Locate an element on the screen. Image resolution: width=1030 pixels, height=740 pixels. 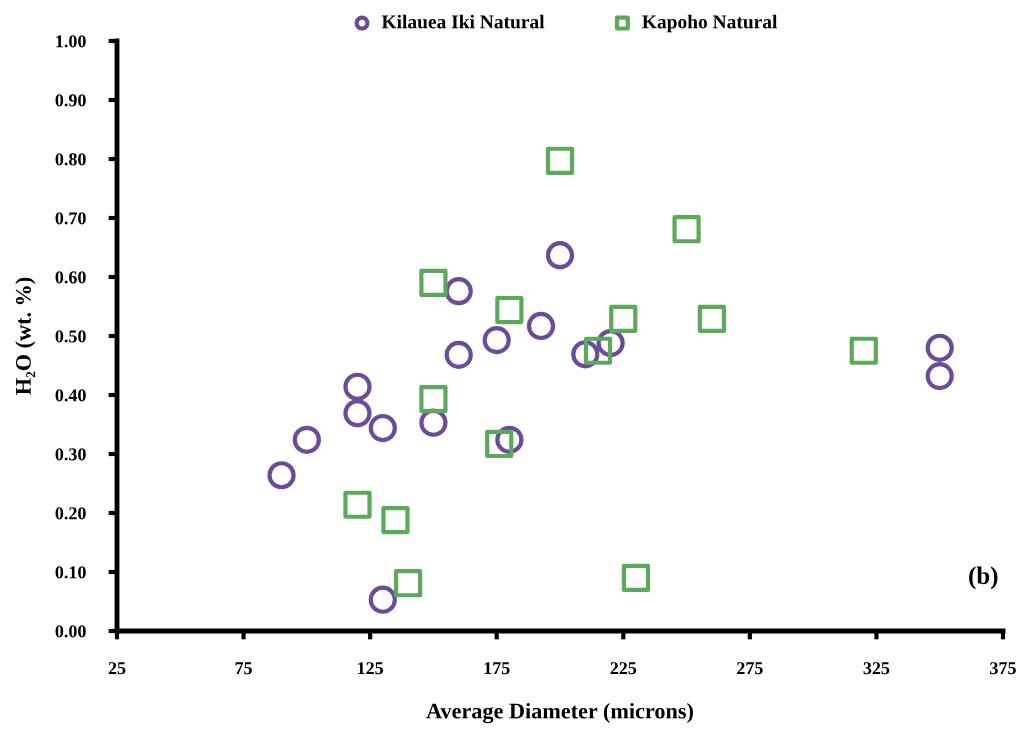
y-tick-label: 0.50 is located at coordinates (70, 336).